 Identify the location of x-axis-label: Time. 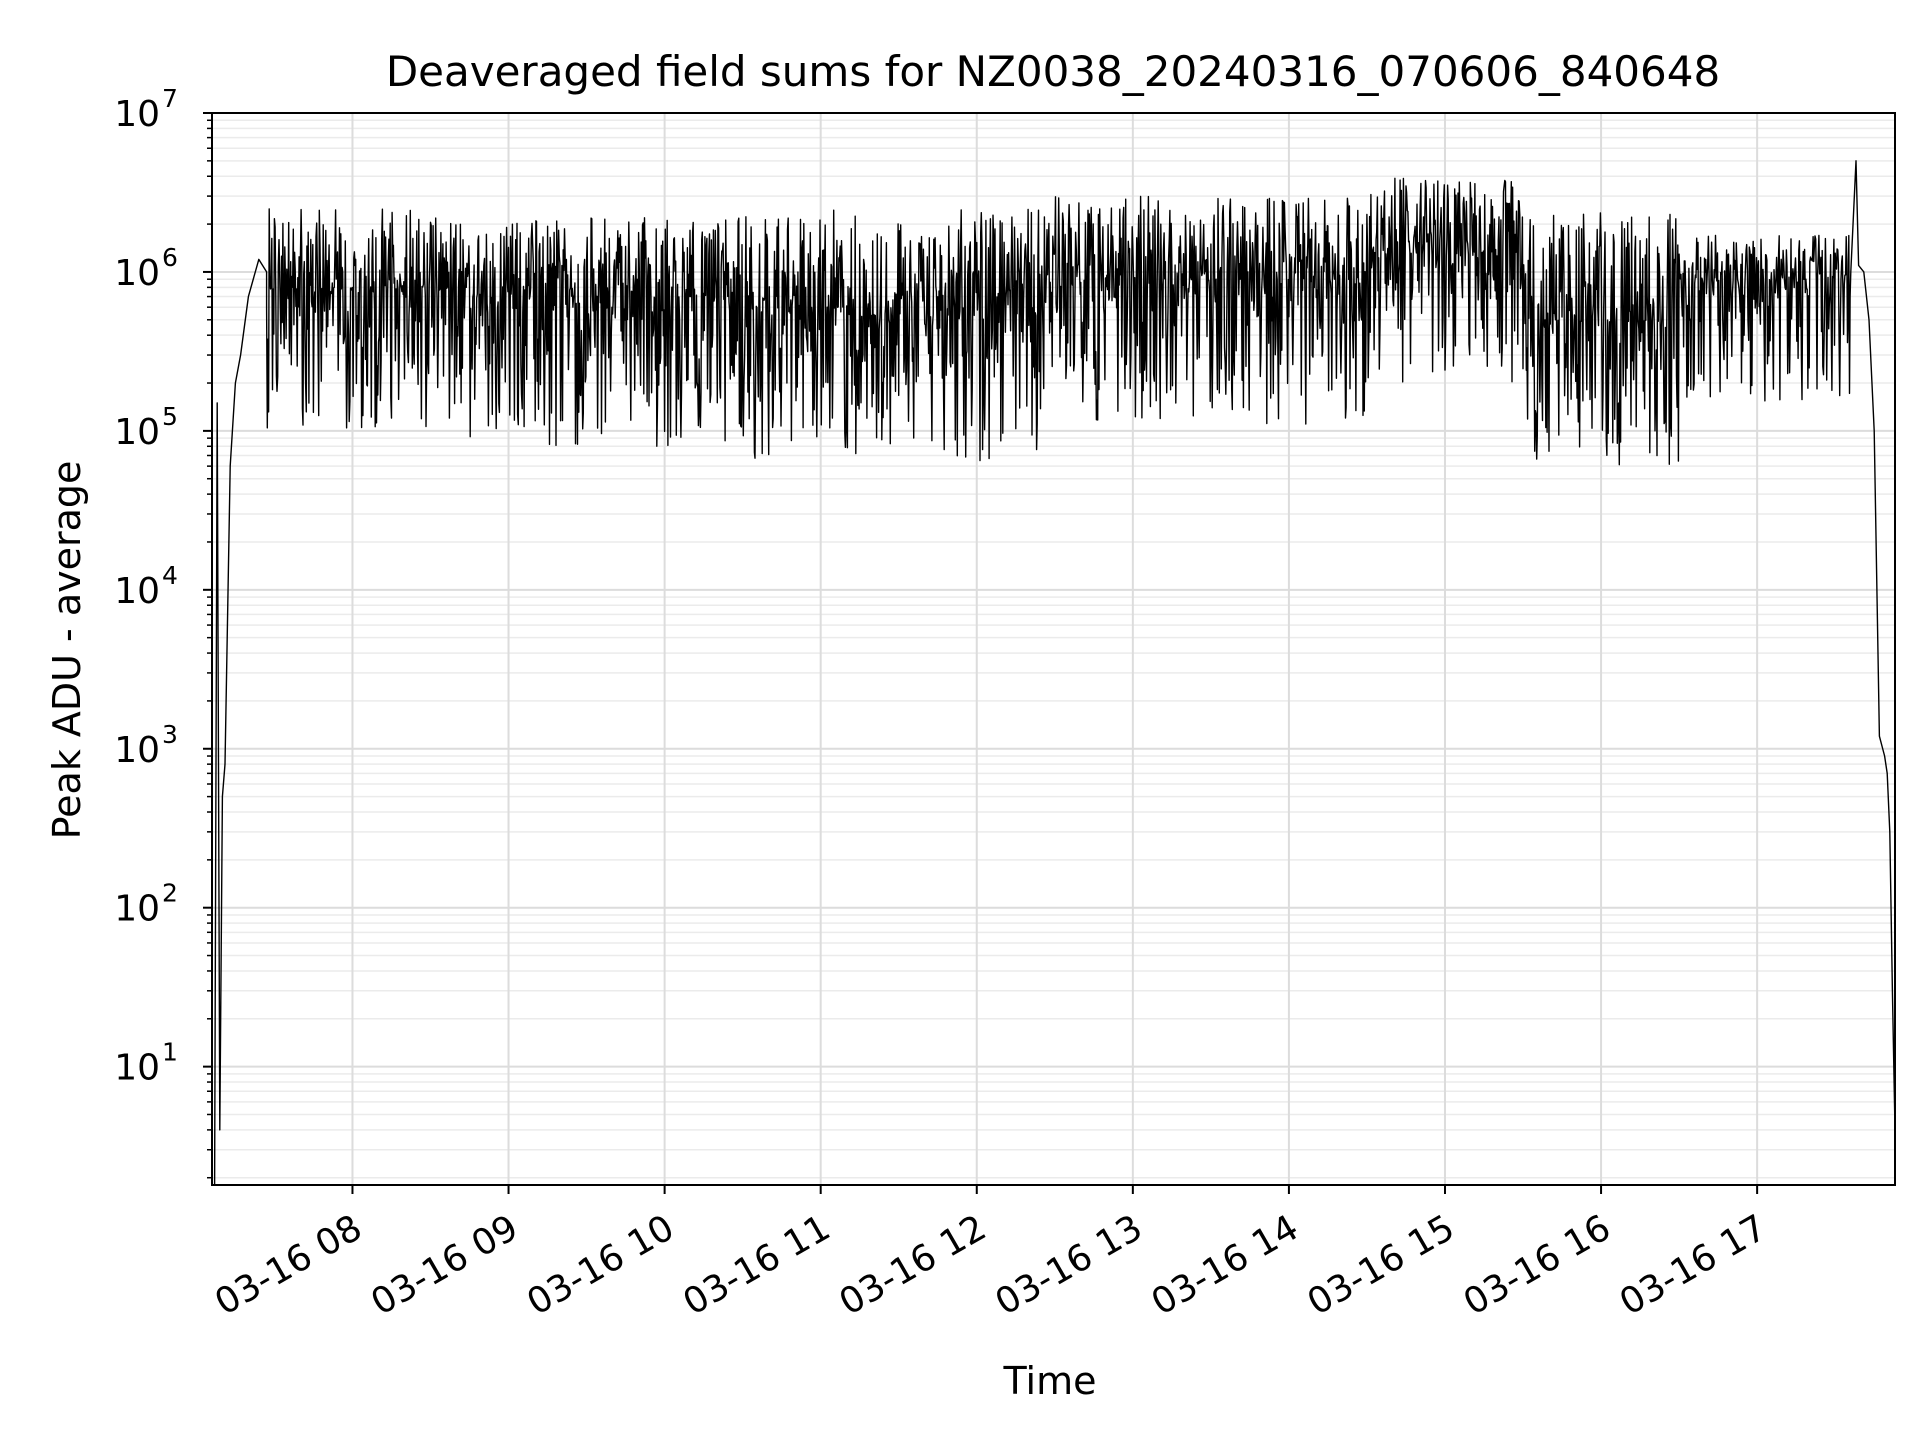
(1050, 1381).